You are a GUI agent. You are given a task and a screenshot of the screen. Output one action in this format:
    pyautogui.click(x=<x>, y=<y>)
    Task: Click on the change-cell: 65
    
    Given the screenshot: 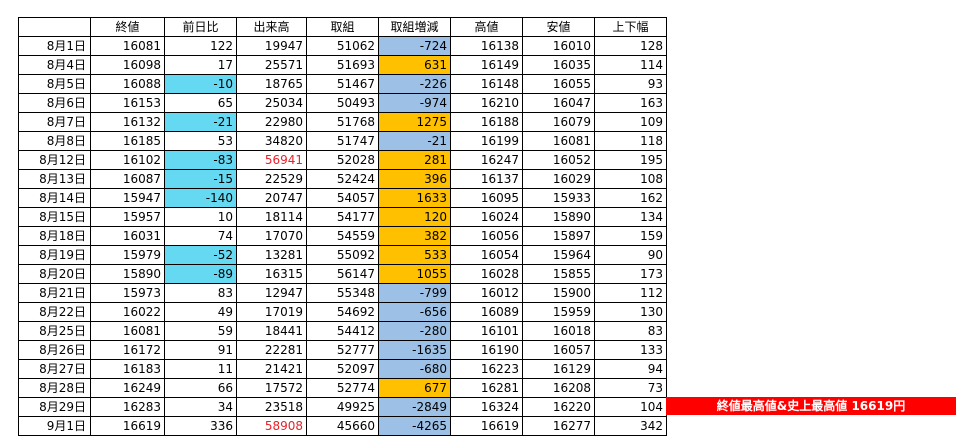 What is the action you would take?
    pyautogui.click(x=200, y=103)
    